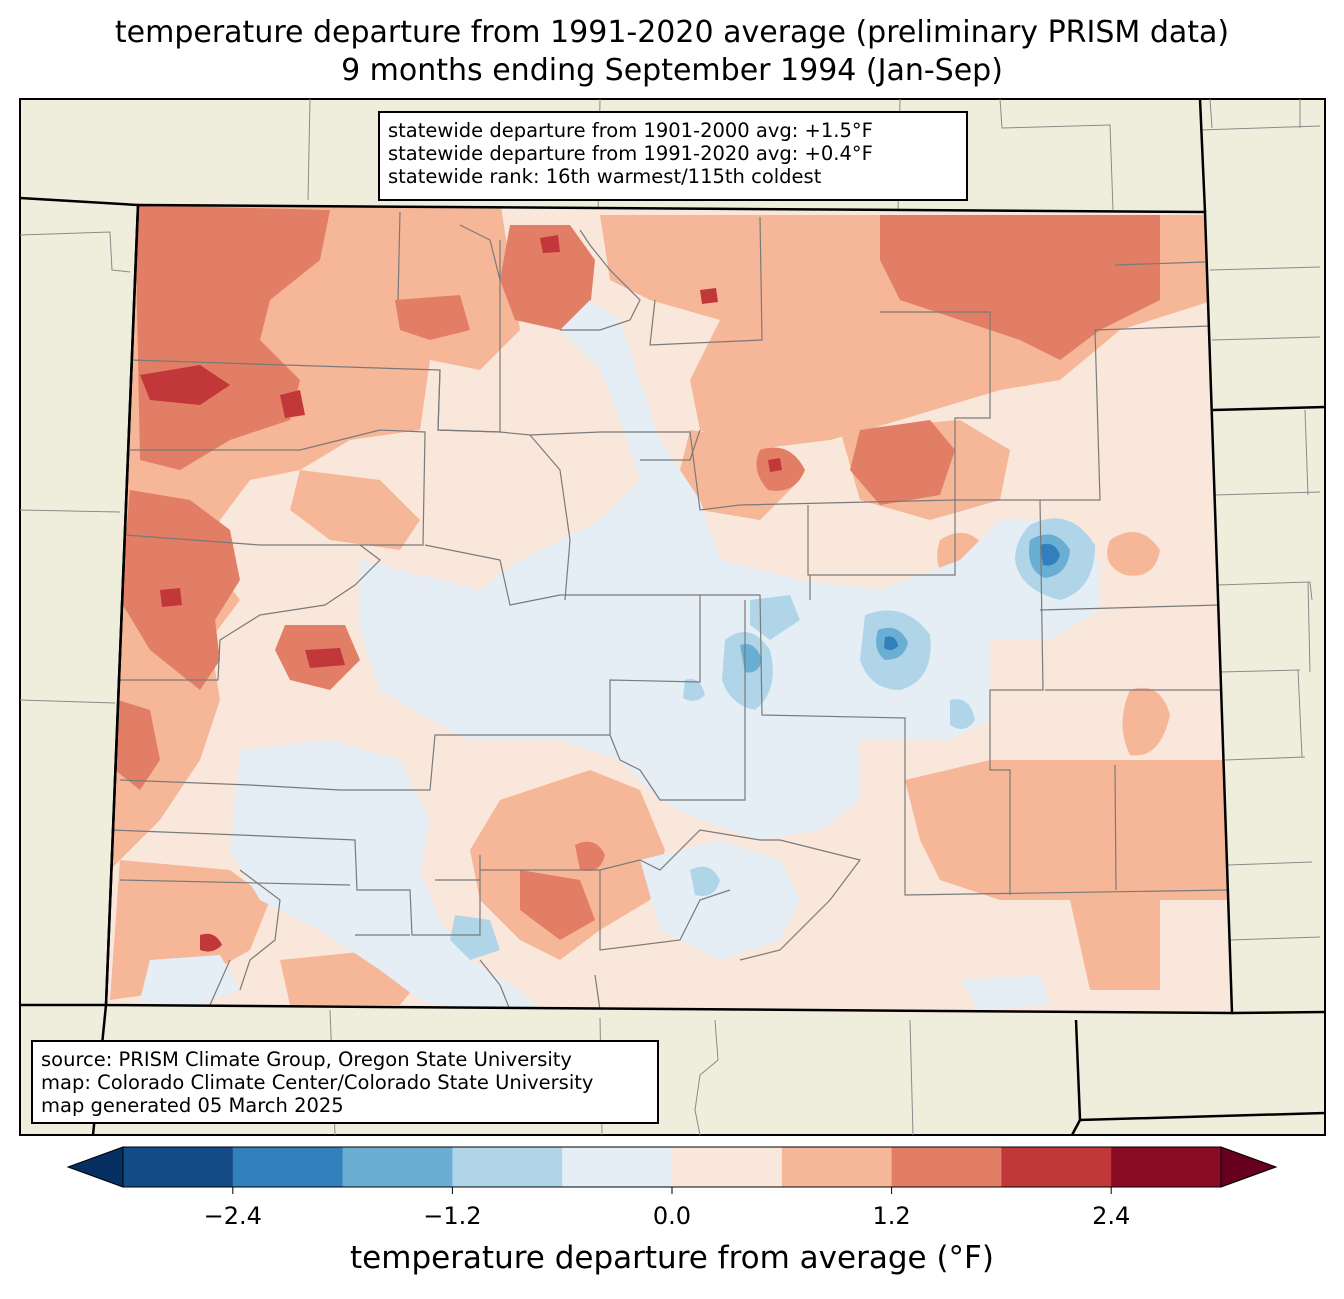  Describe the element at coordinates (1249, 1167) in the screenshot. I see `colorbar-over-arrow` at that location.